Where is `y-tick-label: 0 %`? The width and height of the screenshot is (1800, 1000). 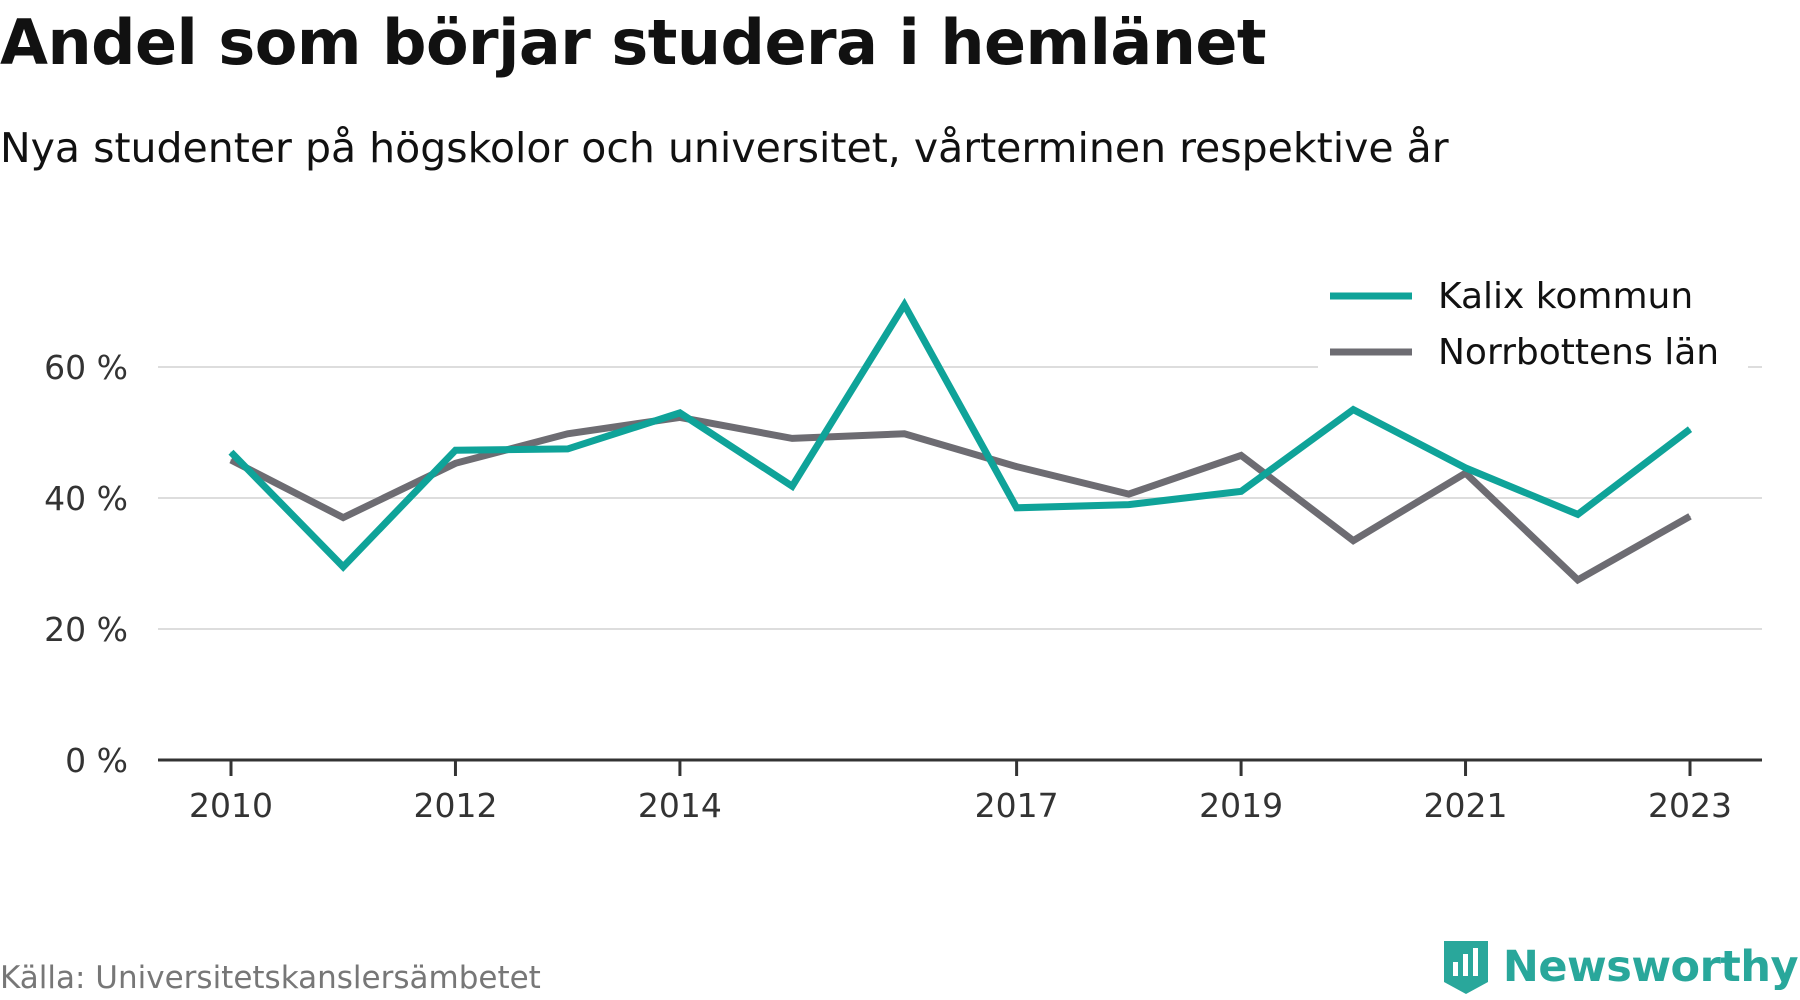 y-tick-label: 0 % is located at coordinates (96, 760).